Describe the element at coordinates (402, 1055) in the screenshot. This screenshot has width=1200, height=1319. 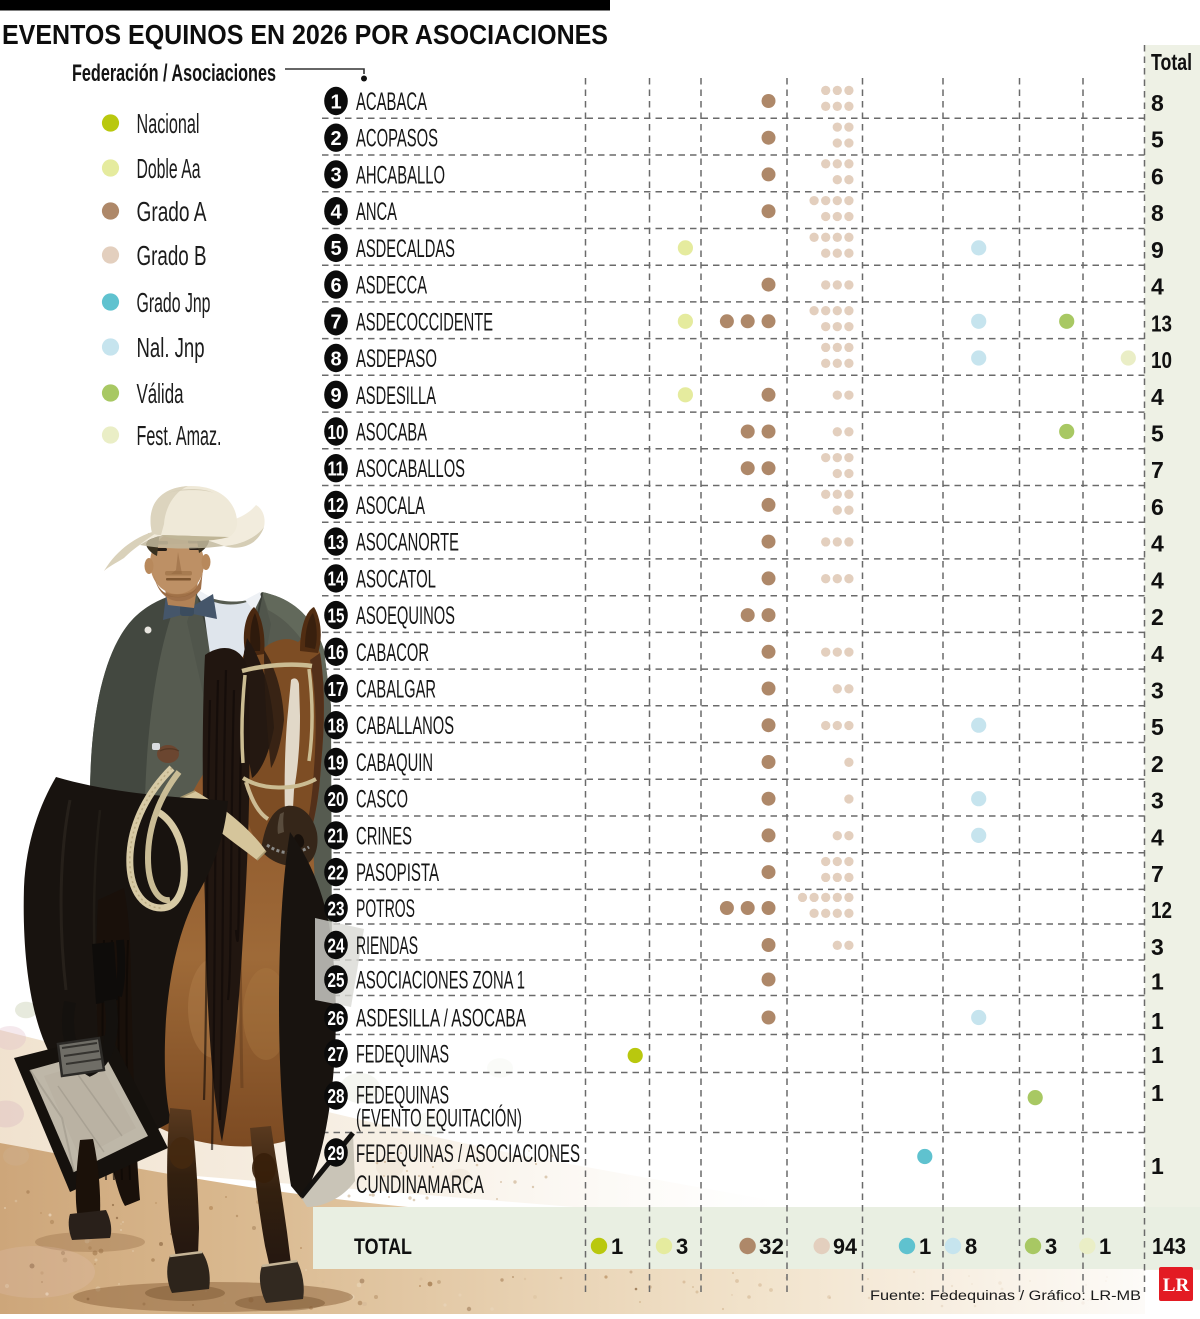
I see `svg-text: FEDEQUINAS` at that location.